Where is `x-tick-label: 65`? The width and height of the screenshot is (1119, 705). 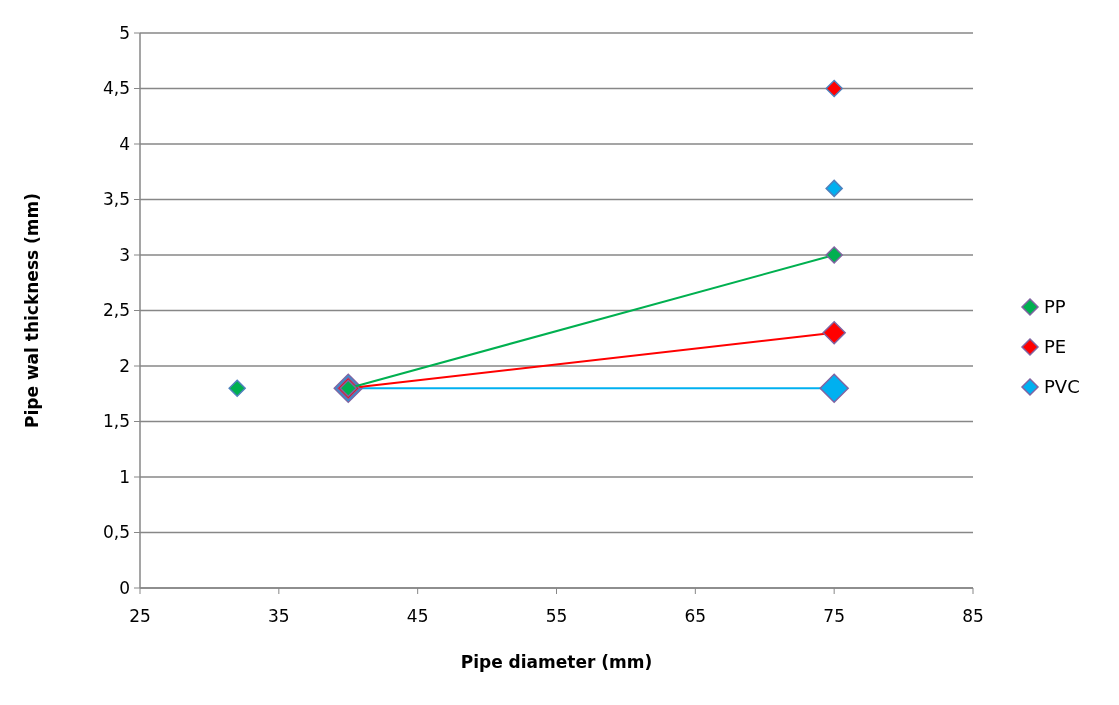
x-tick-label: 65 is located at coordinates (695, 616).